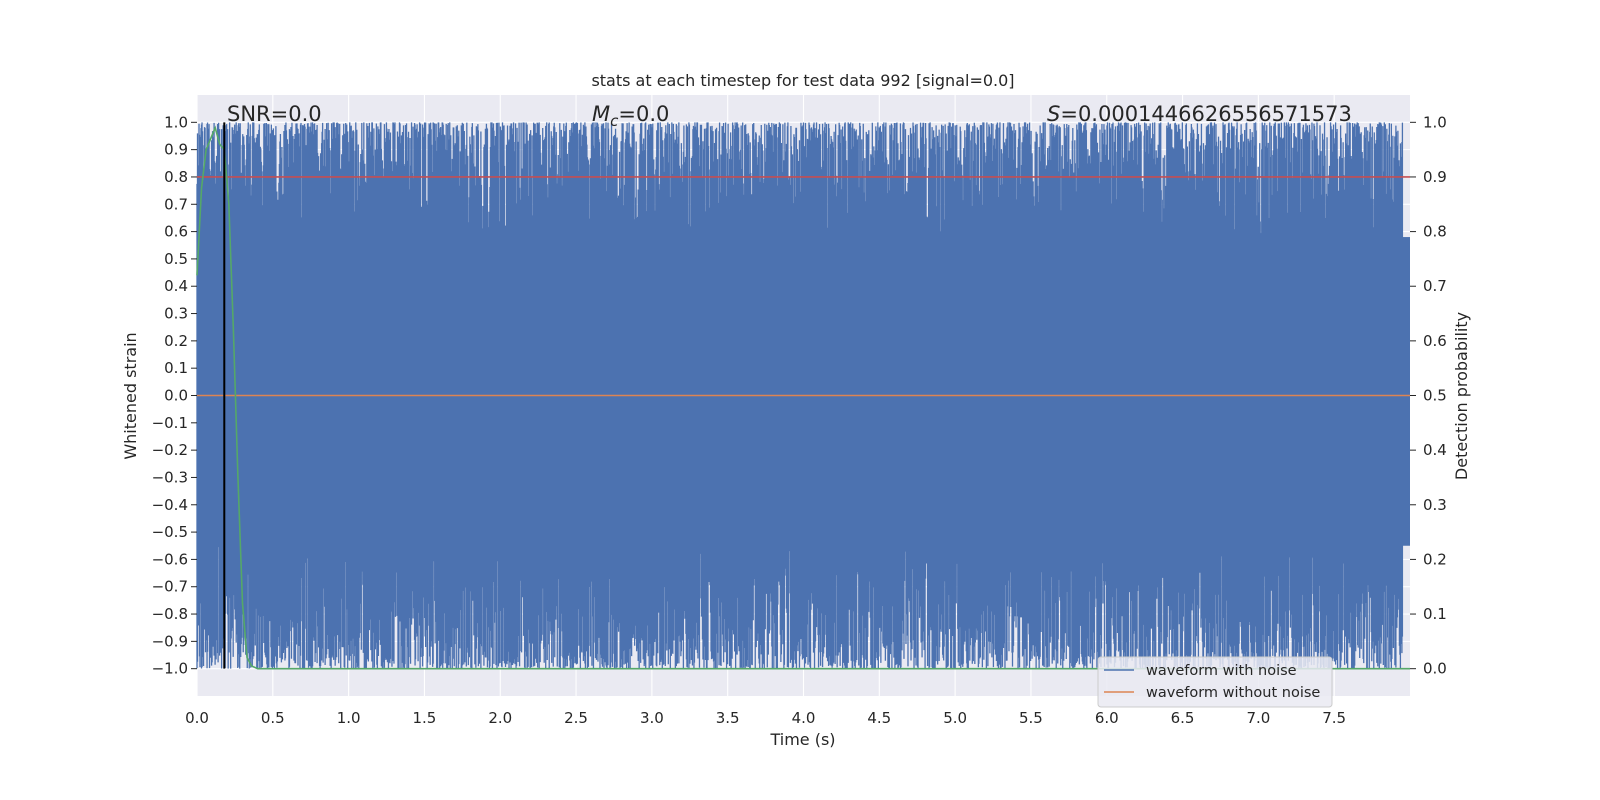  I want to click on x-tick-label: 0.0, so click(197, 718).